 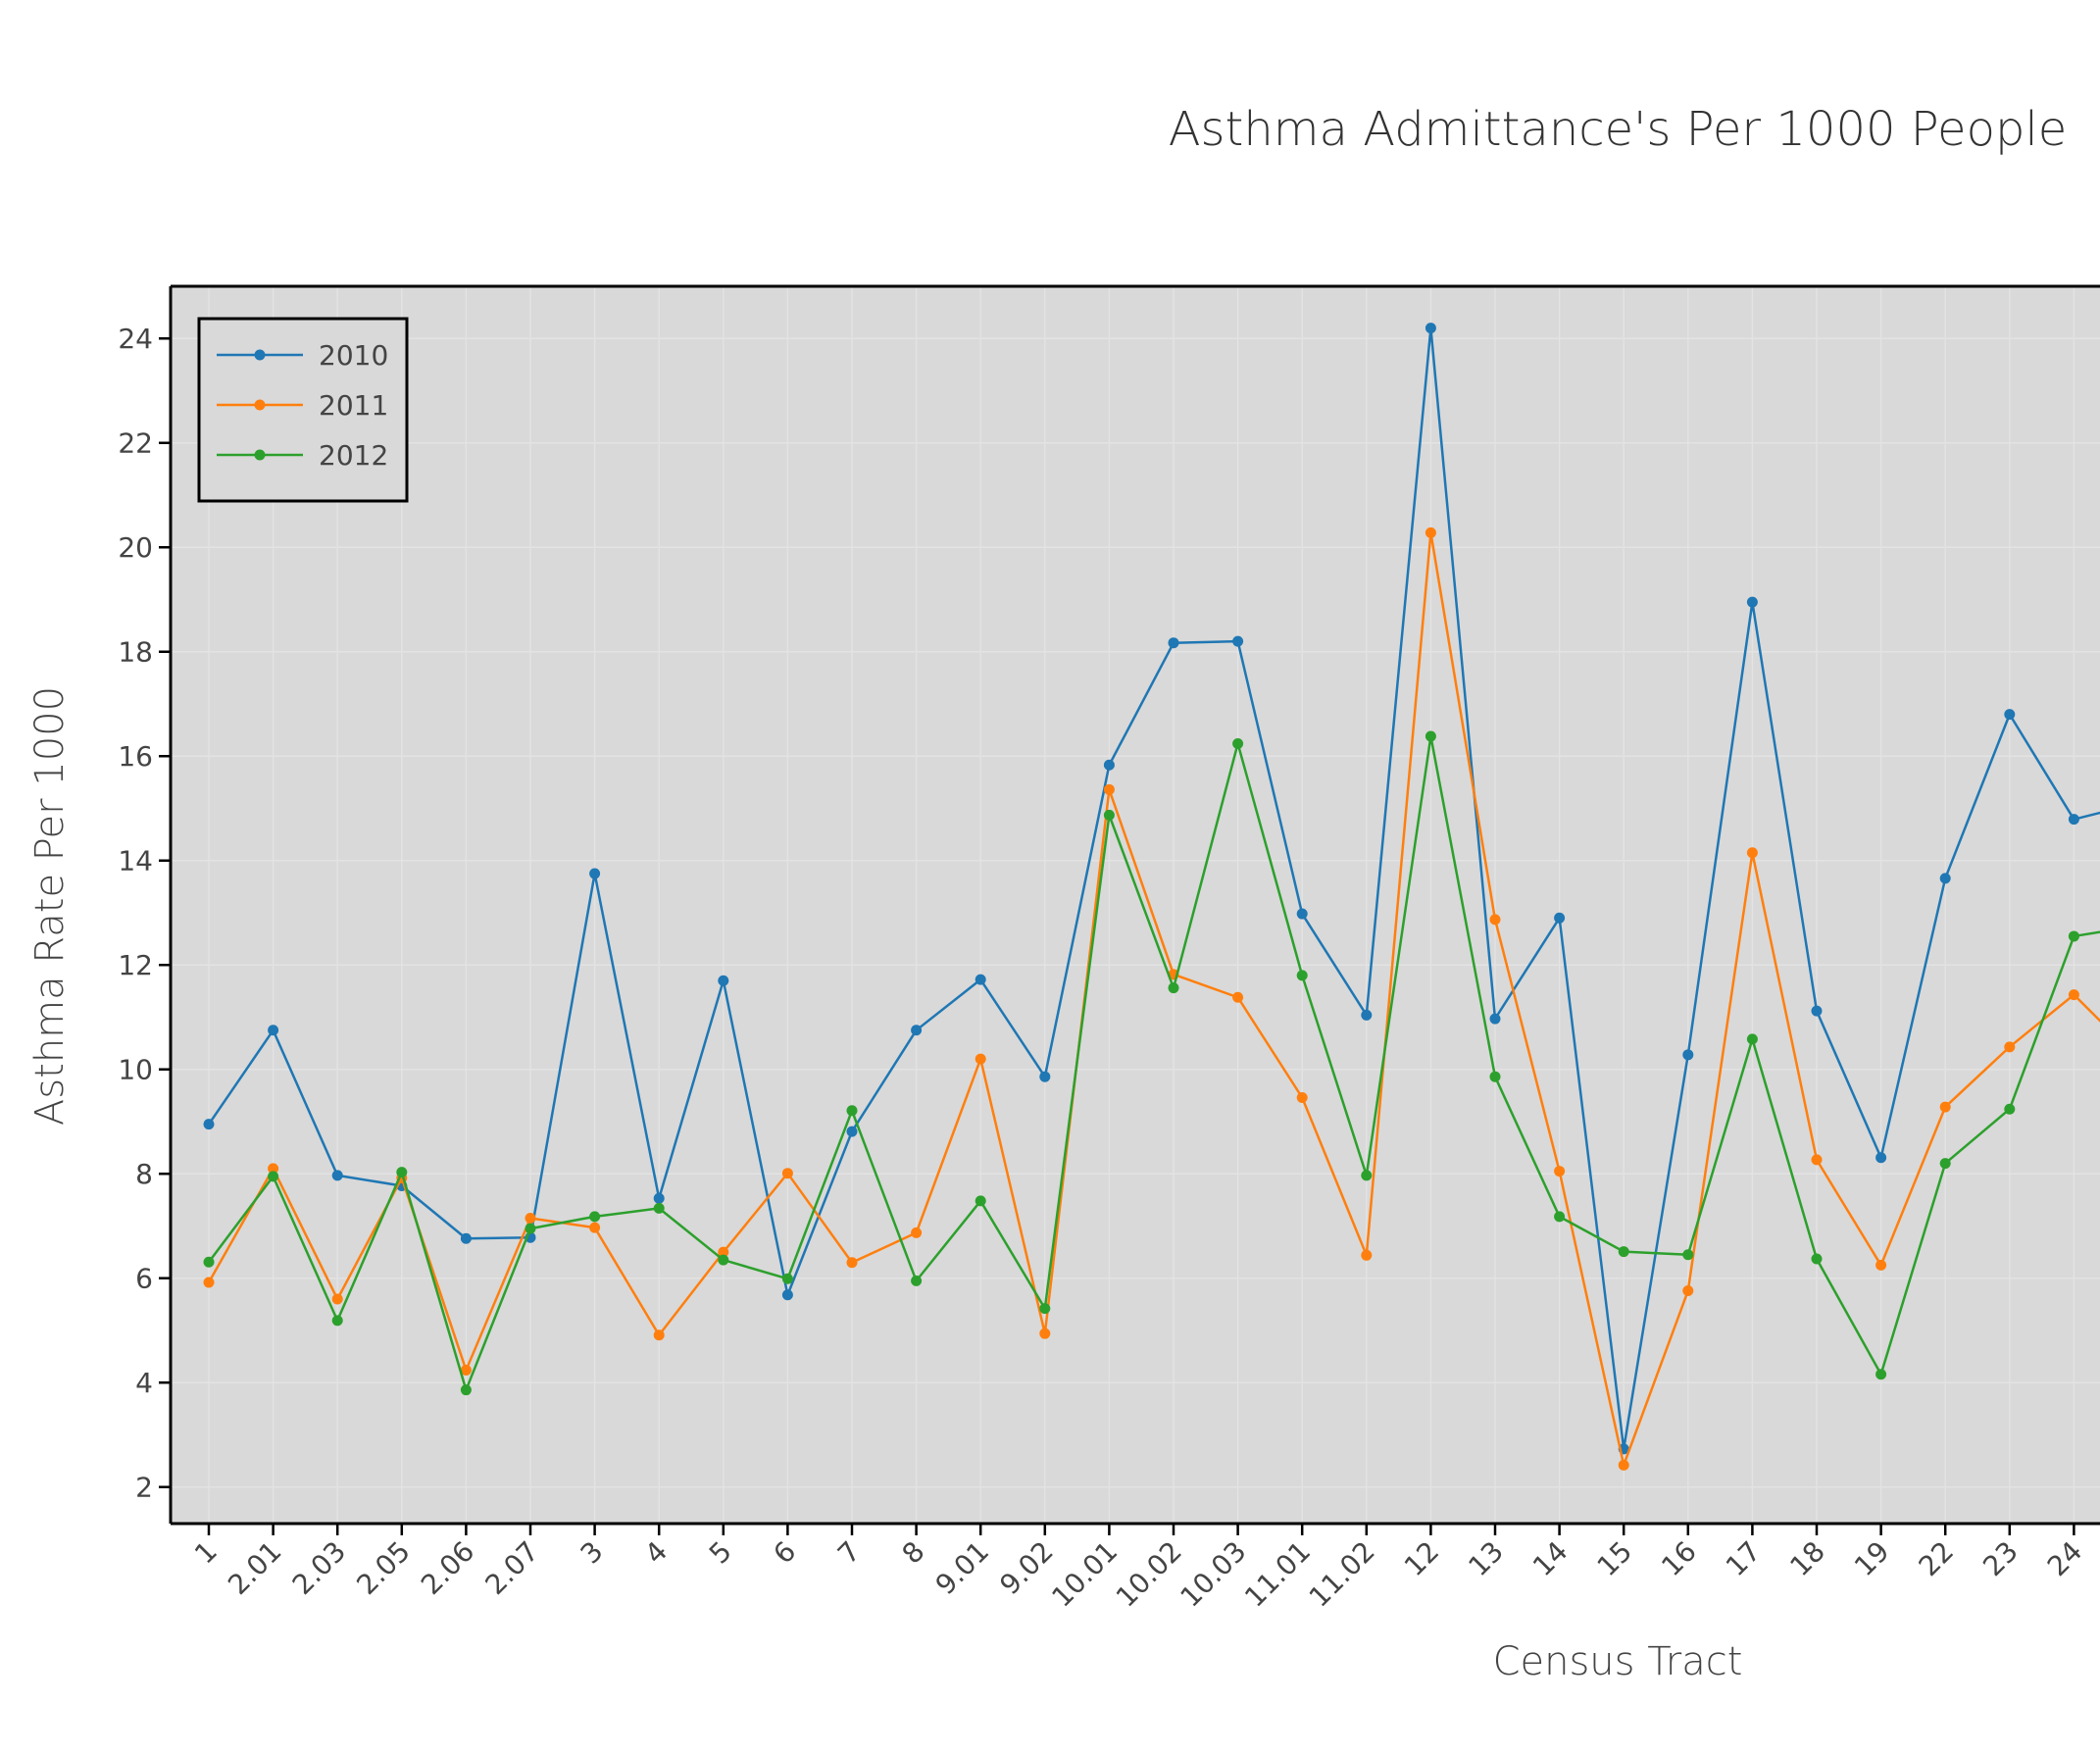 I want to click on y-tick-label: 20, so click(x=135, y=547).